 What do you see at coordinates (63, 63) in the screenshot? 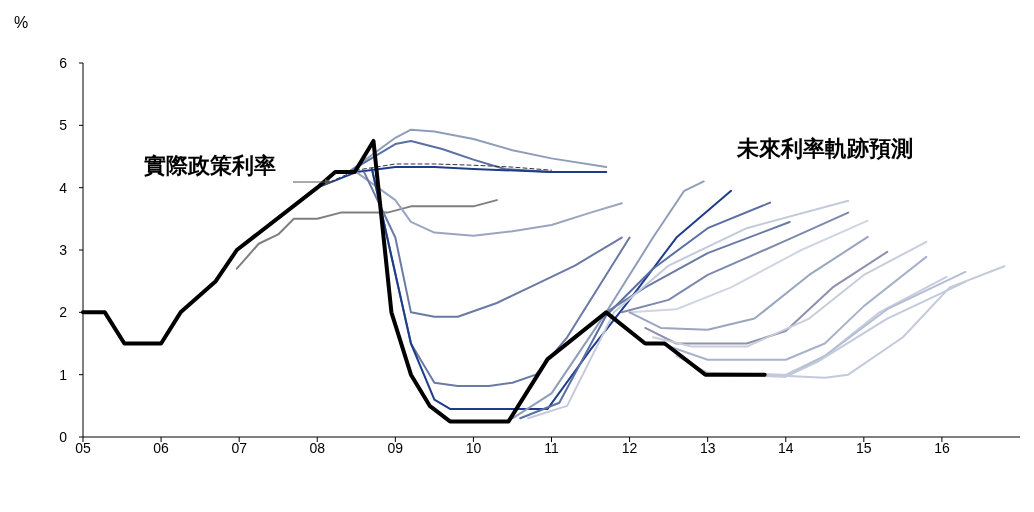
I see `y-tick-label: 6` at bounding box center [63, 63].